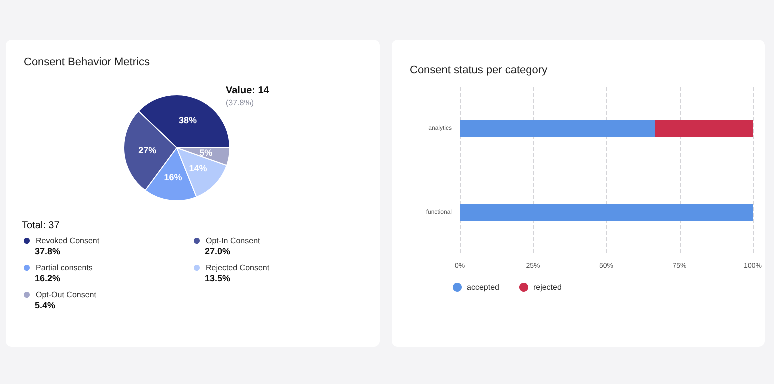  I want to click on data-label: 5%, so click(206, 153).